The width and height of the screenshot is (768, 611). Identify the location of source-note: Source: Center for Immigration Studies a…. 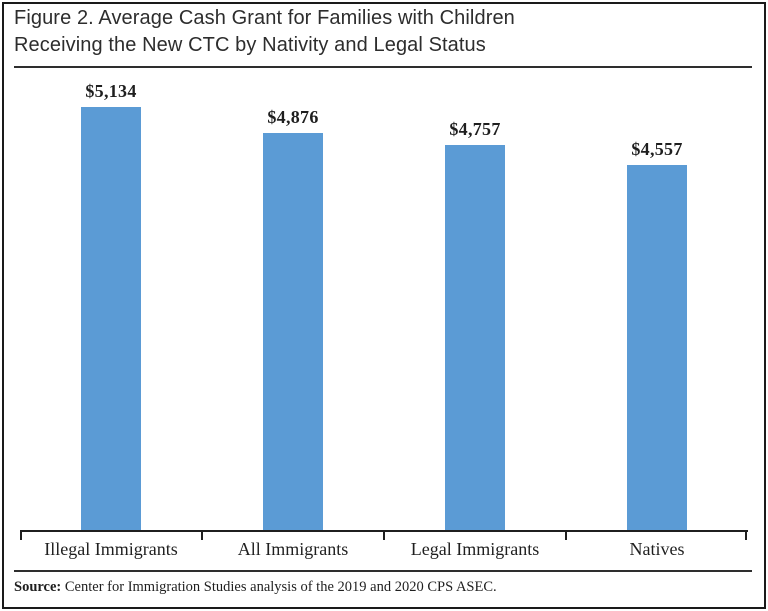
(383, 587).